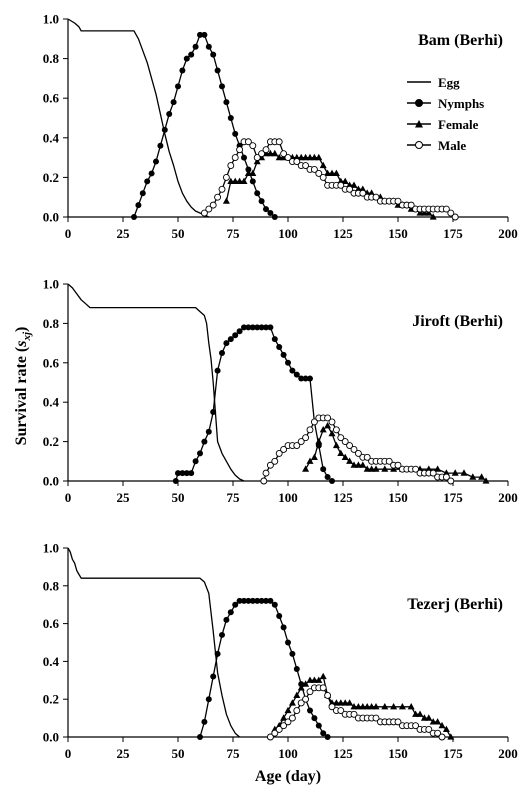 This screenshot has height=792, width=520. What do you see at coordinates (178, 753) in the screenshot?
I see `tezerj-x-tick-label: 50` at bounding box center [178, 753].